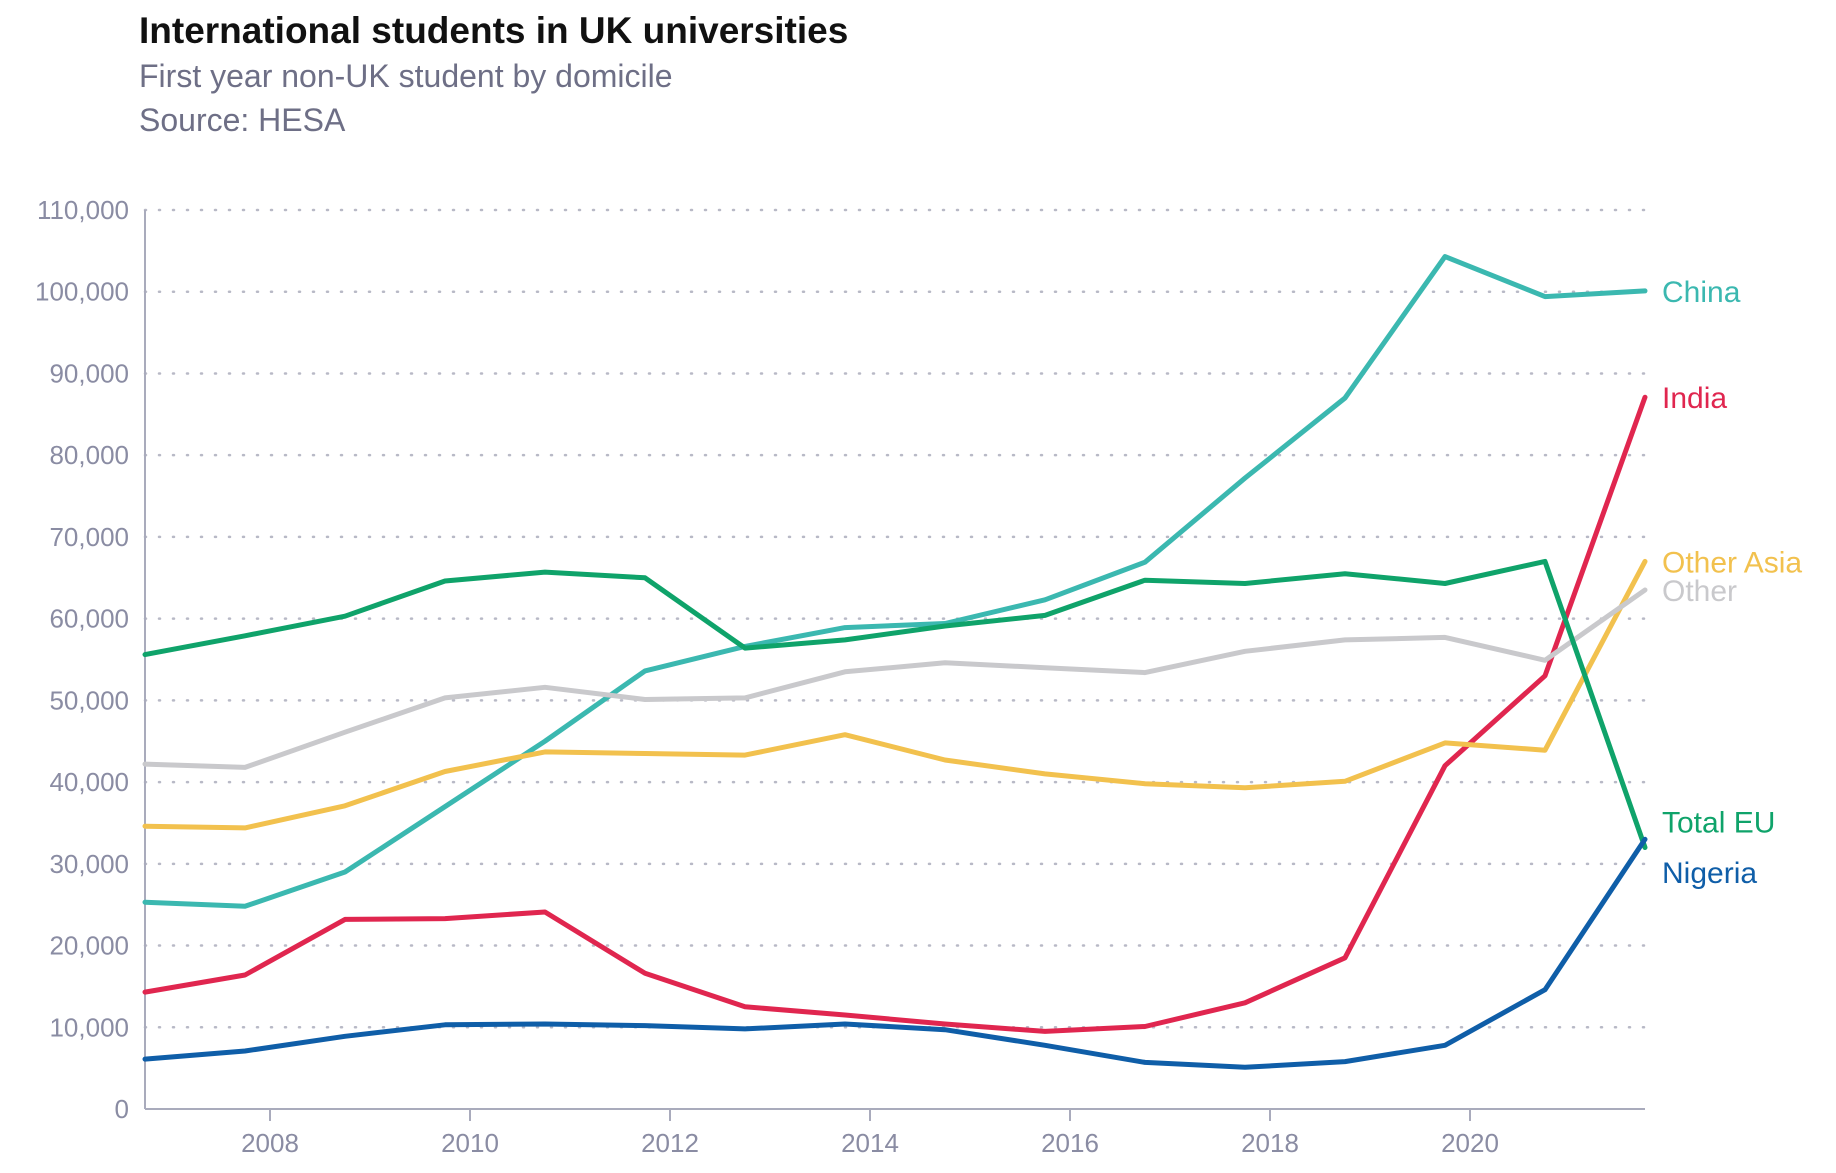  Describe the element at coordinates (670, 1143) in the screenshot. I see `x-tick-label: 2012` at that location.